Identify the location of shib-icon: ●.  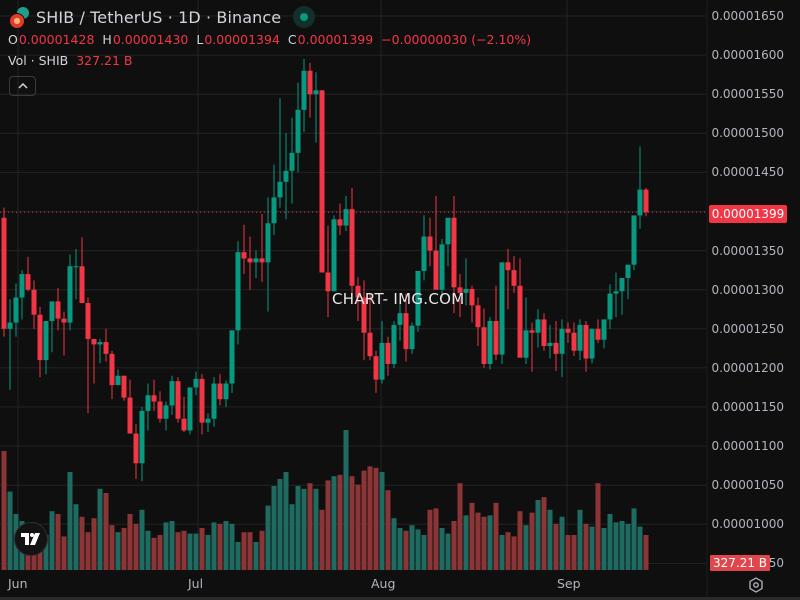
(17, 21).